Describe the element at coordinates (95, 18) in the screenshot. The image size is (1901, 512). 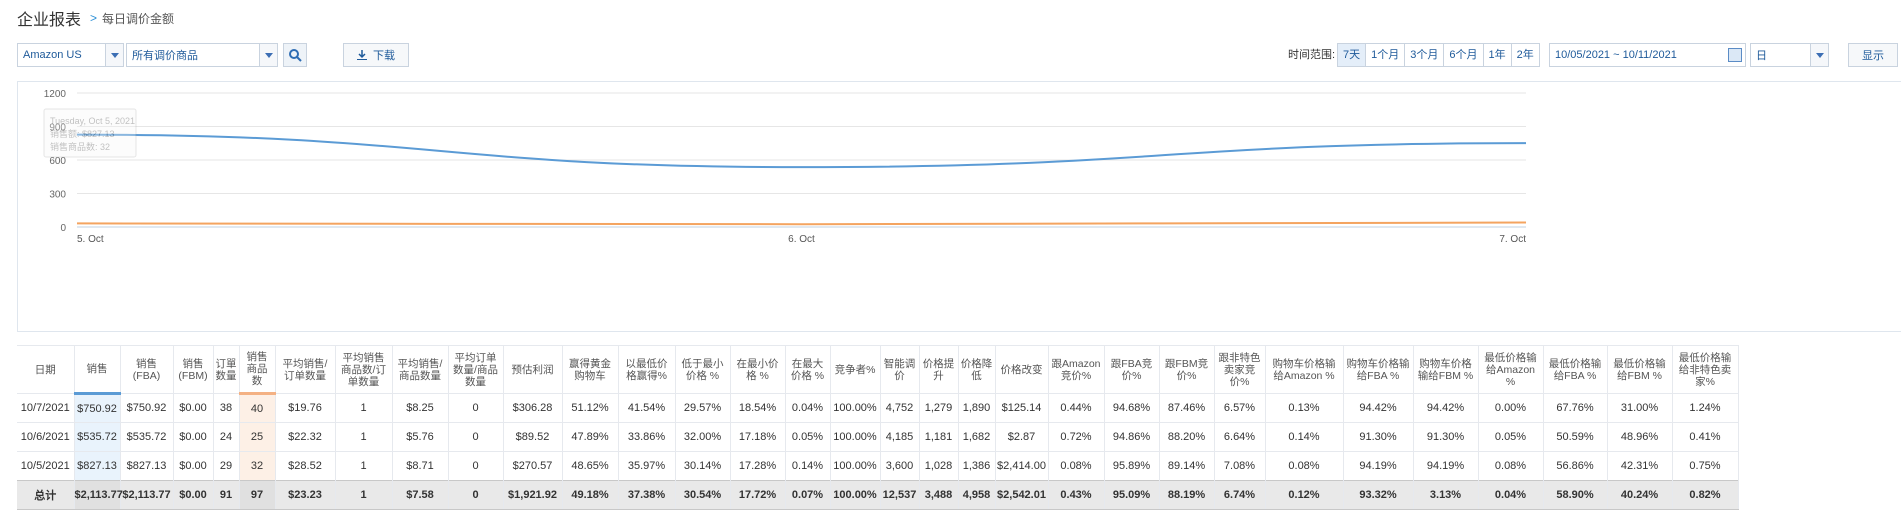
I see `page-header: 企业报表 > 每日调价金额` at that location.